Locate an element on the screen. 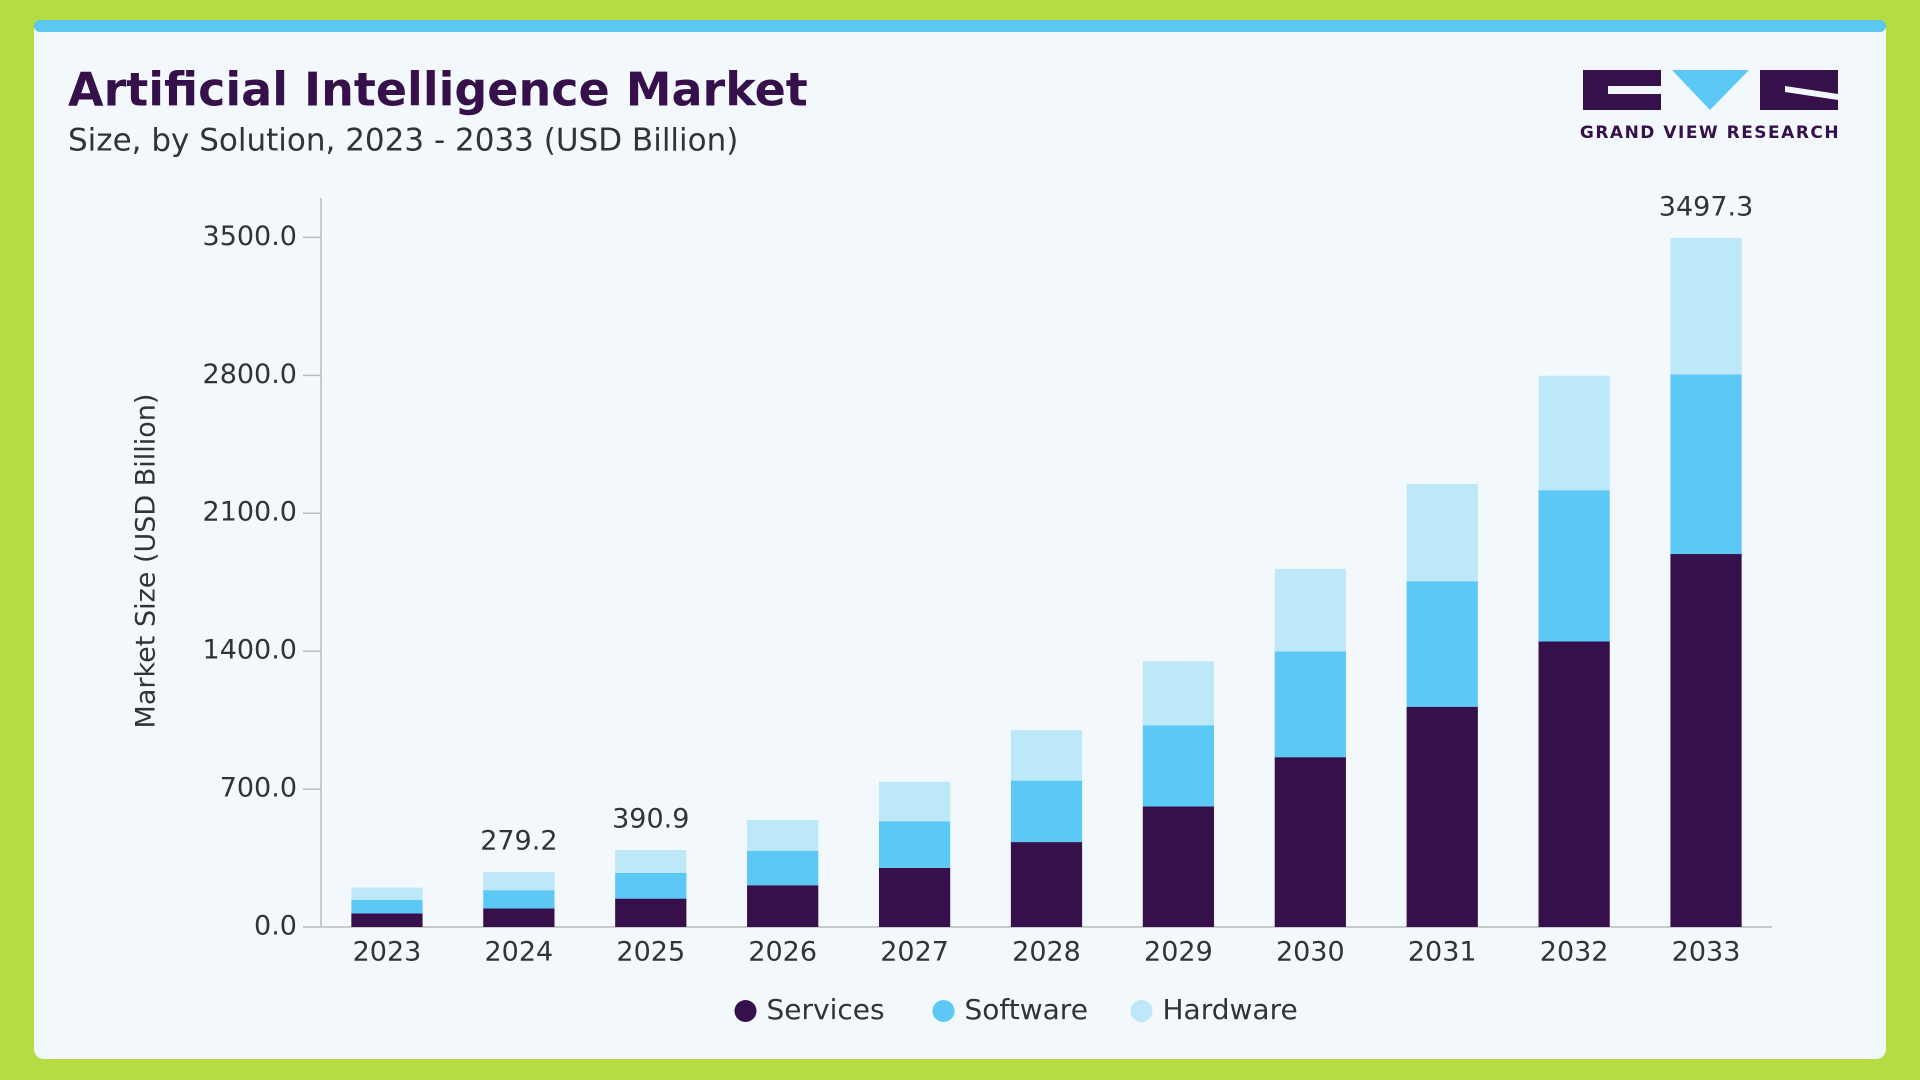  legend-label: Hardware is located at coordinates (1230, 1009).